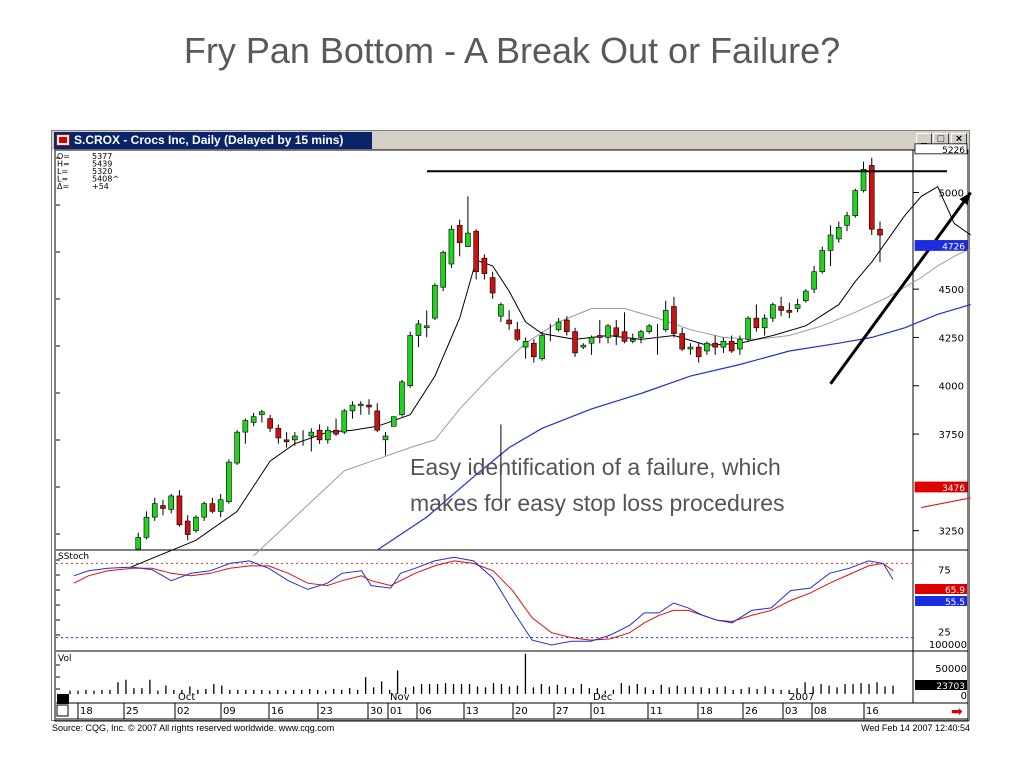 This screenshot has height=768, width=1024. I want to click on price-tick-label: 4000, so click(951, 387).